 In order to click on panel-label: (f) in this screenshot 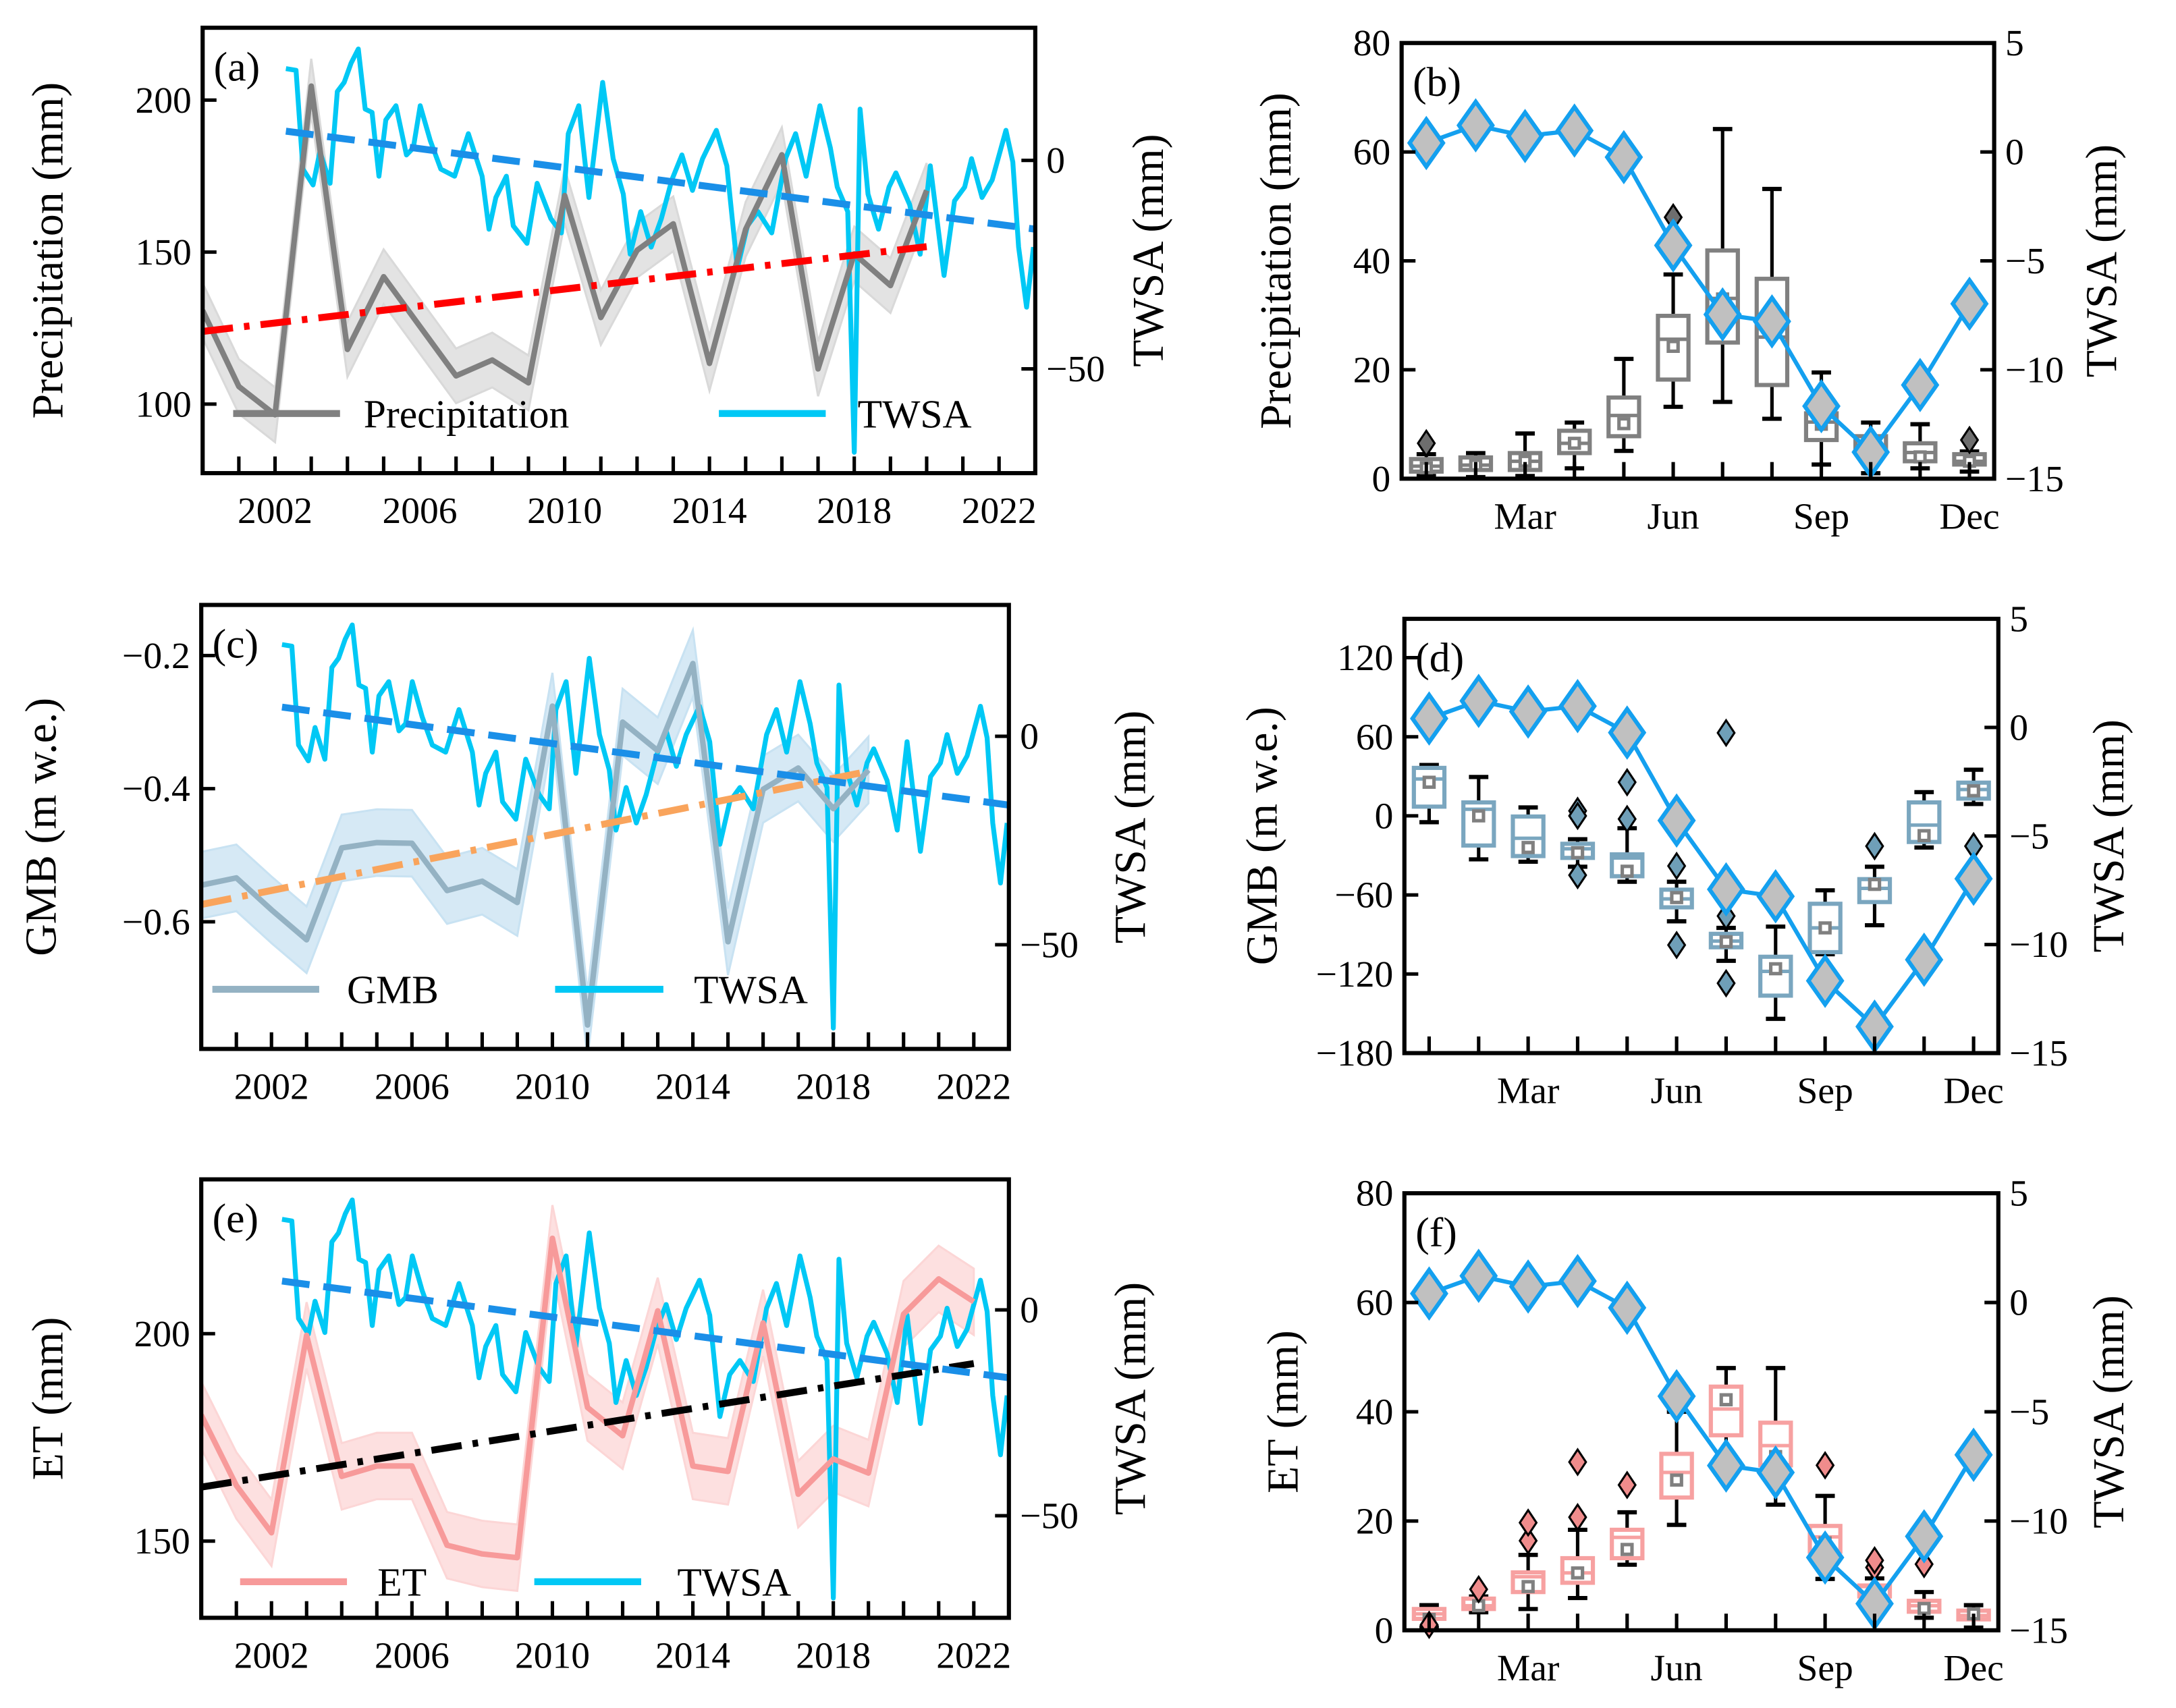, I will do `click(1436, 1232)`.